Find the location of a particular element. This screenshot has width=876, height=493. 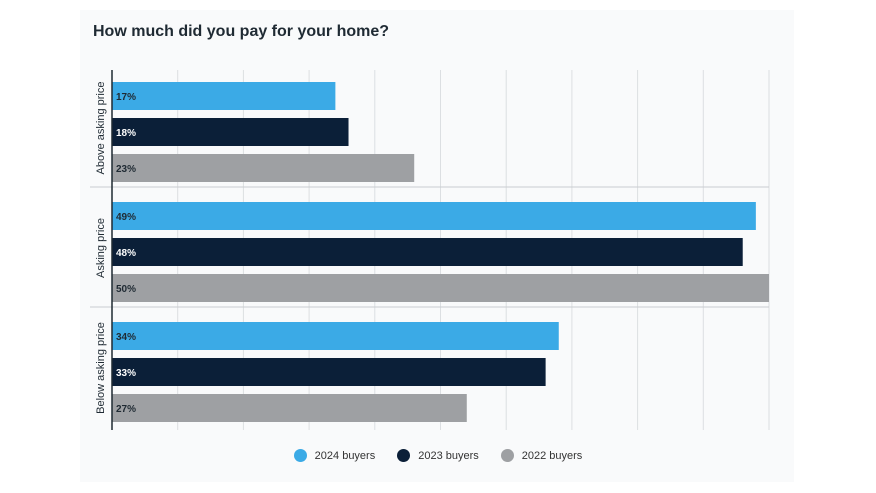

data-label: 33% is located at coordinates (126, 373).